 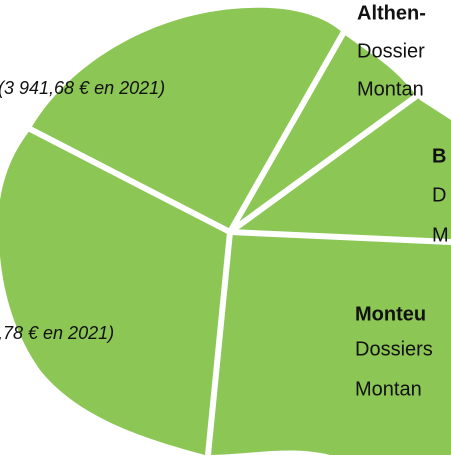 What do you see at coordinates (391, 51) in the screenshot?
I see `label-line: Dossier` at bounding box center [391, 51].